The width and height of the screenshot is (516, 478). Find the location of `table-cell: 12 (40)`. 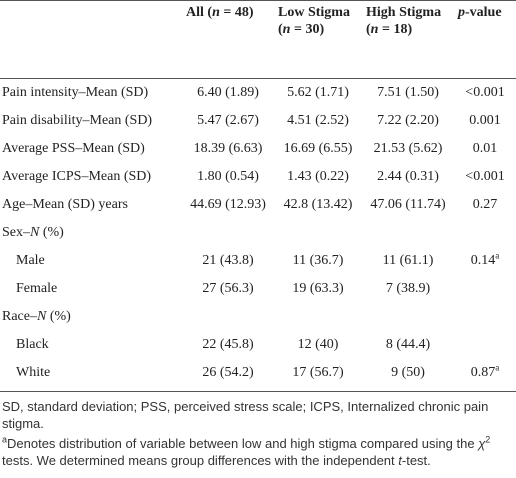

table-cell: 12 (40) is located at coordinates (318, 345).